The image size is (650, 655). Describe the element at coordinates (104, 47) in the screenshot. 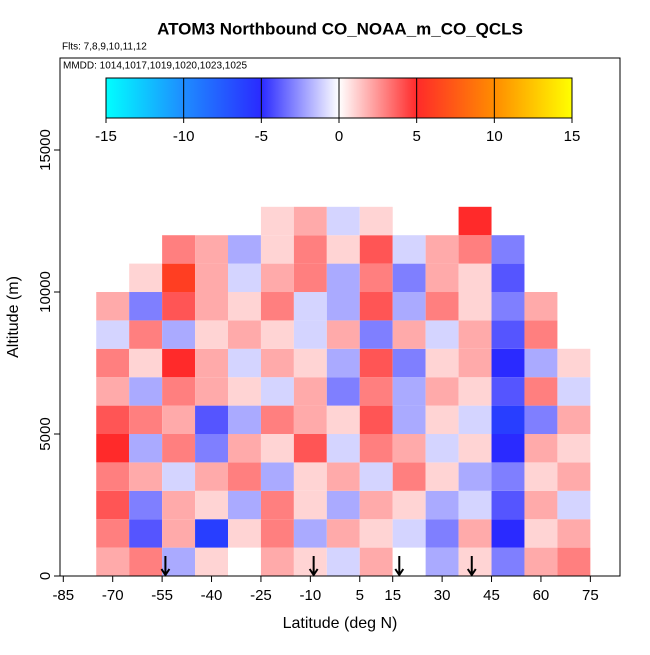

I see `subtitle: Flts: 7,8,9,10,11,12` at that location.